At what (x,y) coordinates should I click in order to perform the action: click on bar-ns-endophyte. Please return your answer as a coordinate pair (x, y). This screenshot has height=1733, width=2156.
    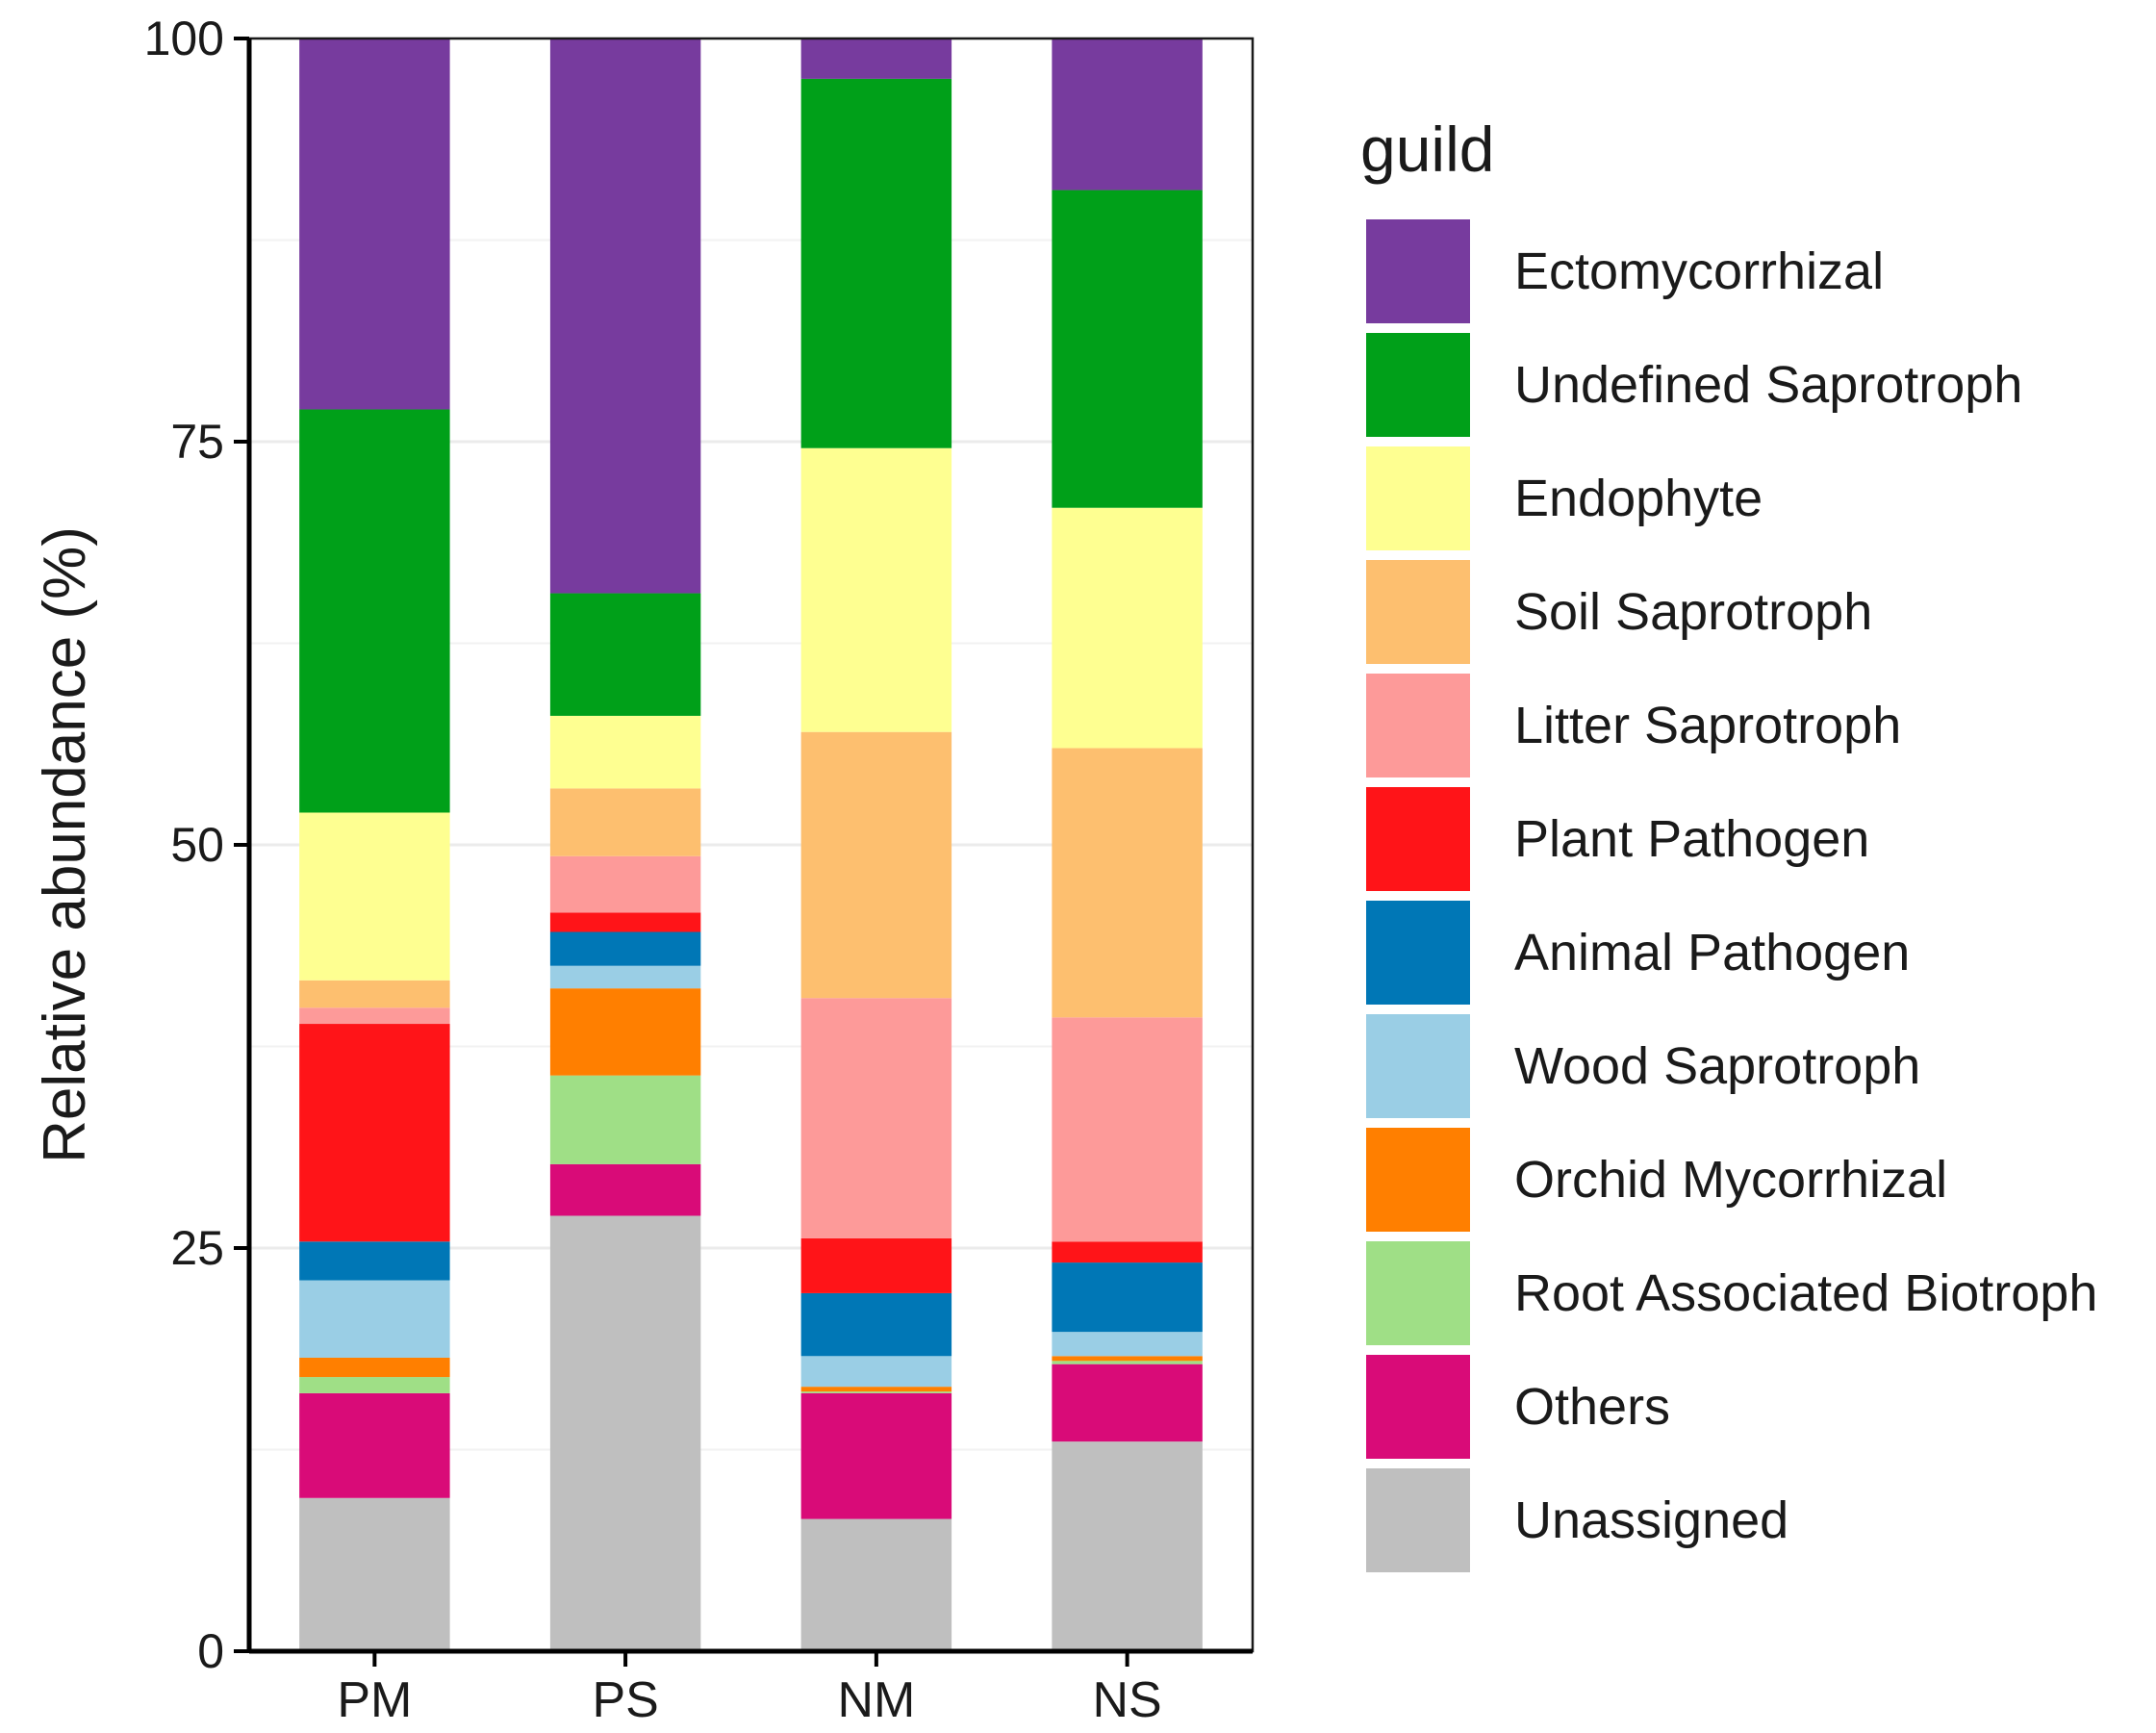
    Looking at the image, I should click on (1127, 628).